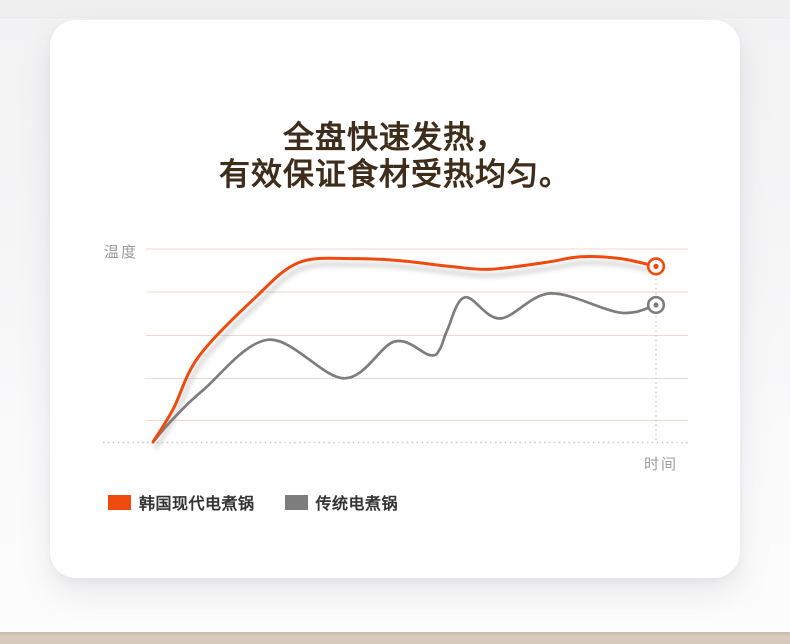  I want to click on y-axis-label: 温度, so click(121, 252).